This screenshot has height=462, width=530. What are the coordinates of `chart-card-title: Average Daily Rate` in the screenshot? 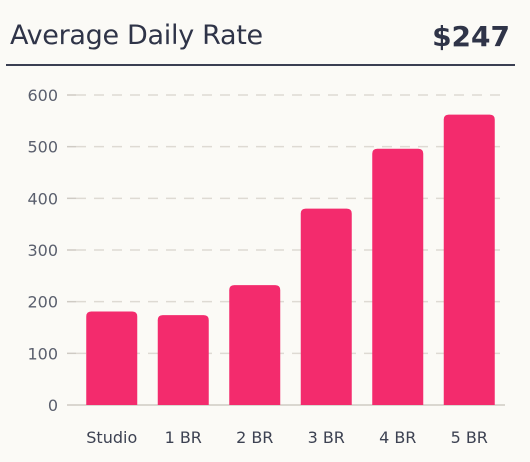 It's located at (136, 35).